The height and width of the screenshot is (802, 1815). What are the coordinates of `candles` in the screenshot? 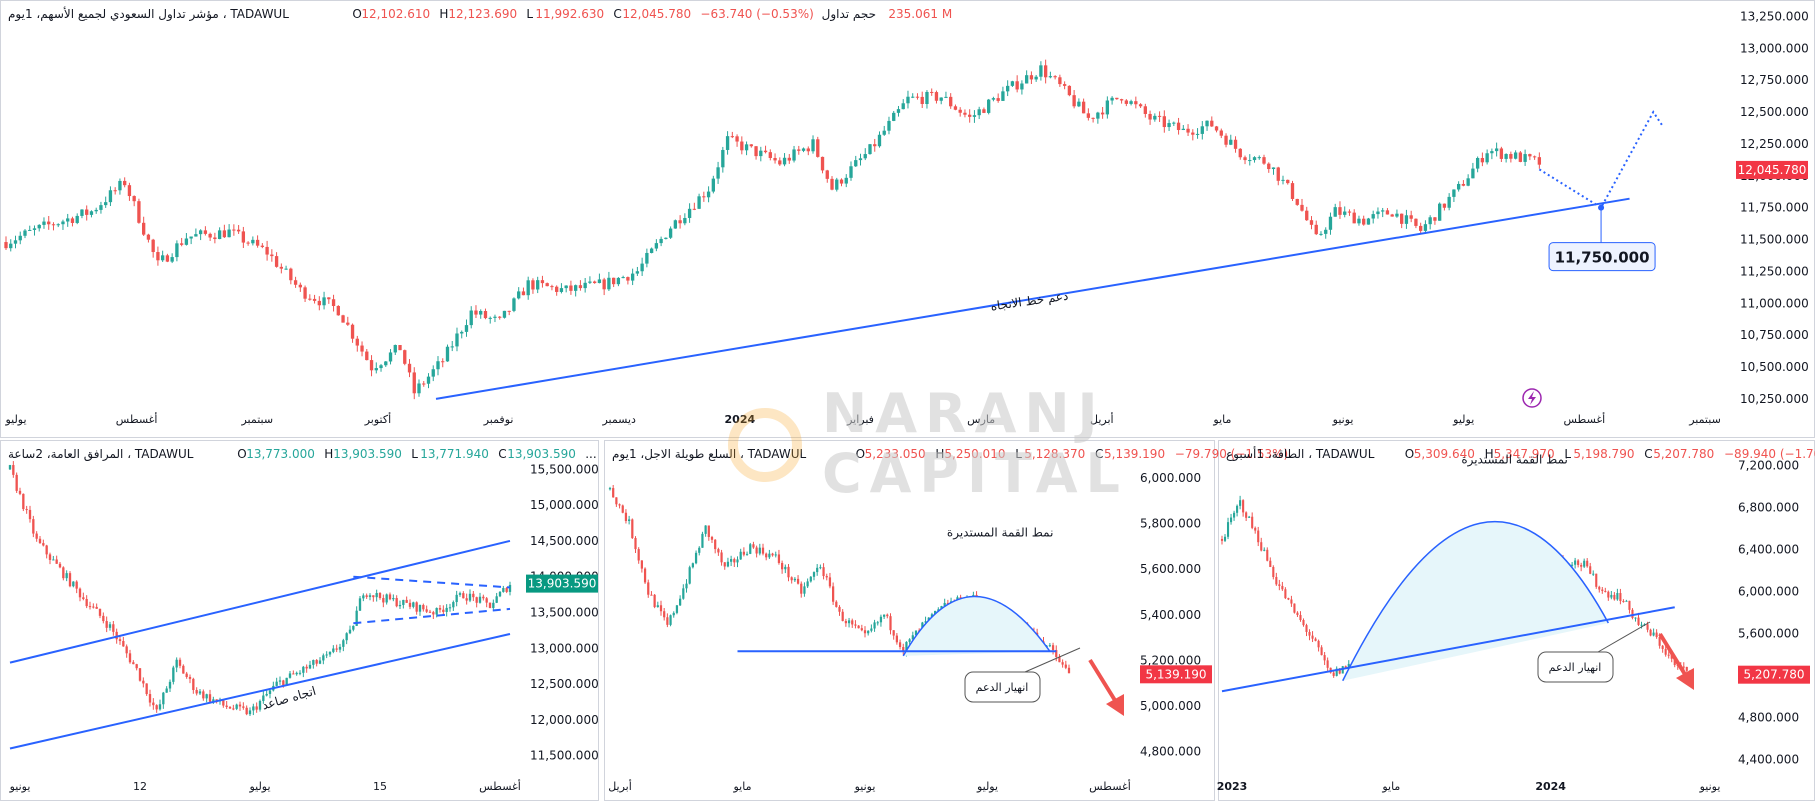 It's located at (260, 588).